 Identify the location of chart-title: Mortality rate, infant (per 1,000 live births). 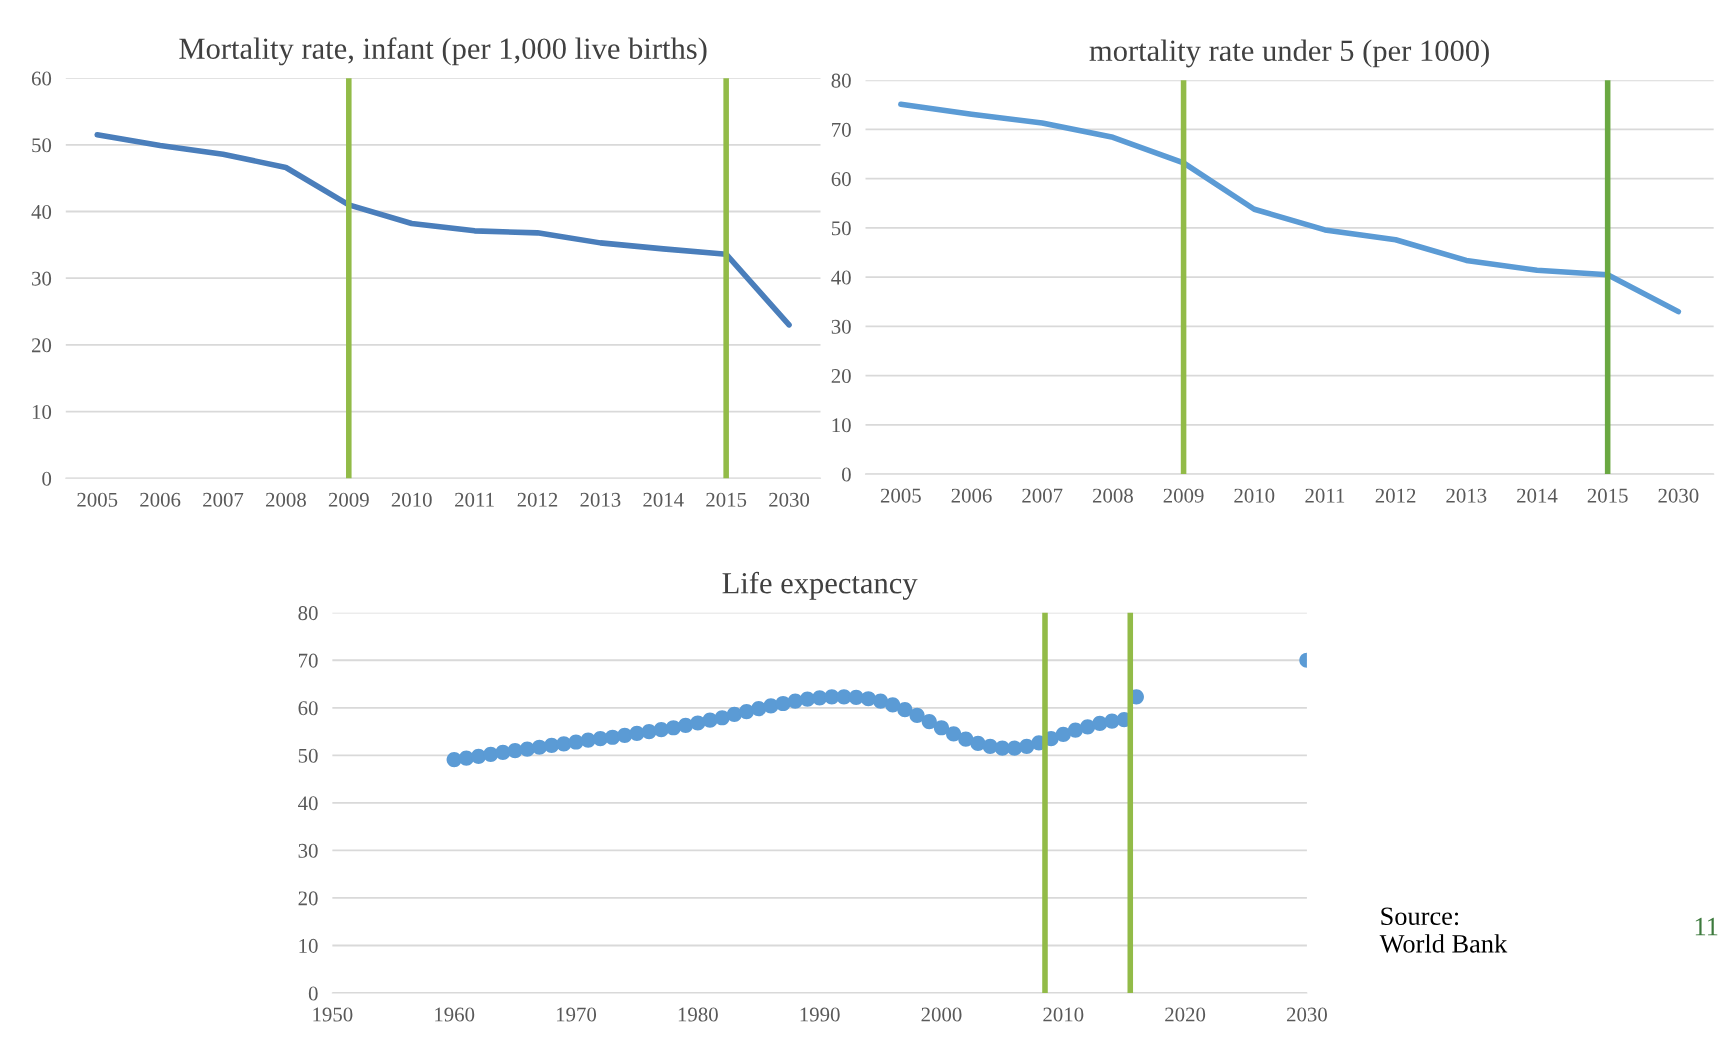
(443, 51).